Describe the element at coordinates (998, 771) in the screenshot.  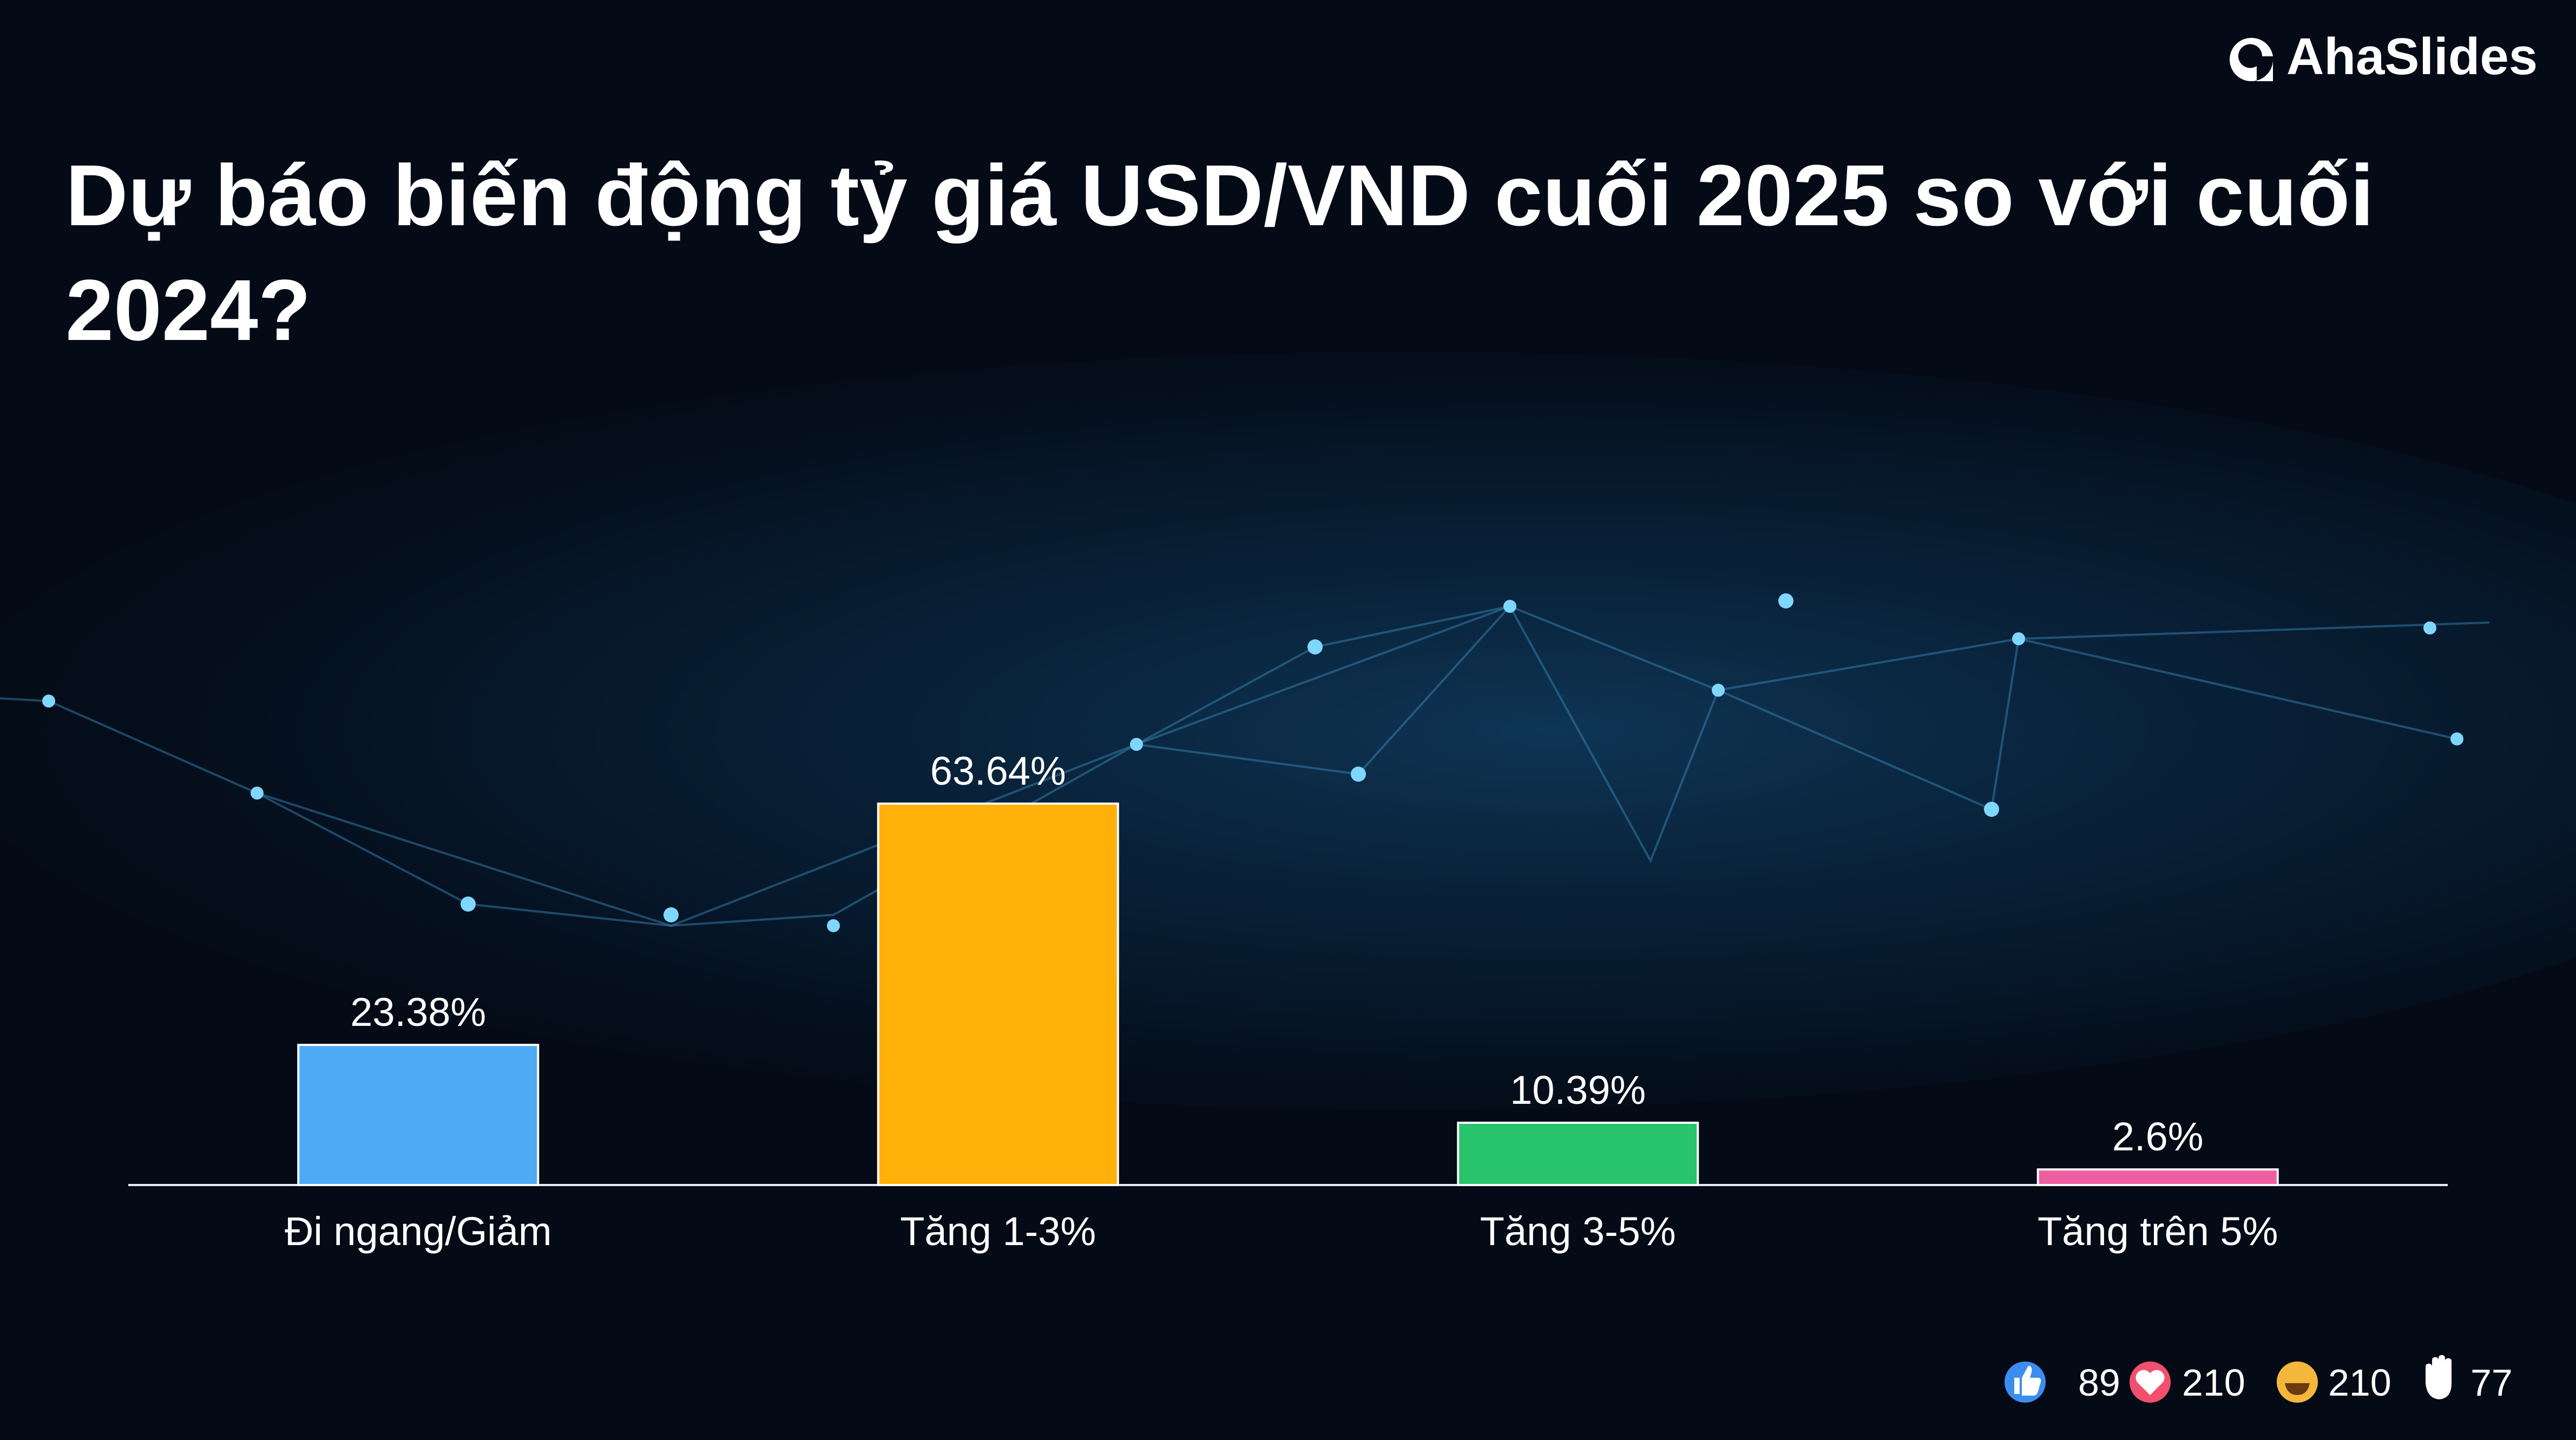
I see `value-label: 63.64%` at that location.